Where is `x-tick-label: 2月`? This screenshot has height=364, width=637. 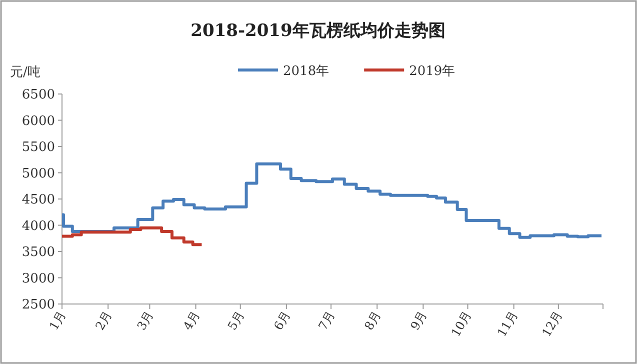 x-tick-label: 2月 is located at coordinates (103, 320).